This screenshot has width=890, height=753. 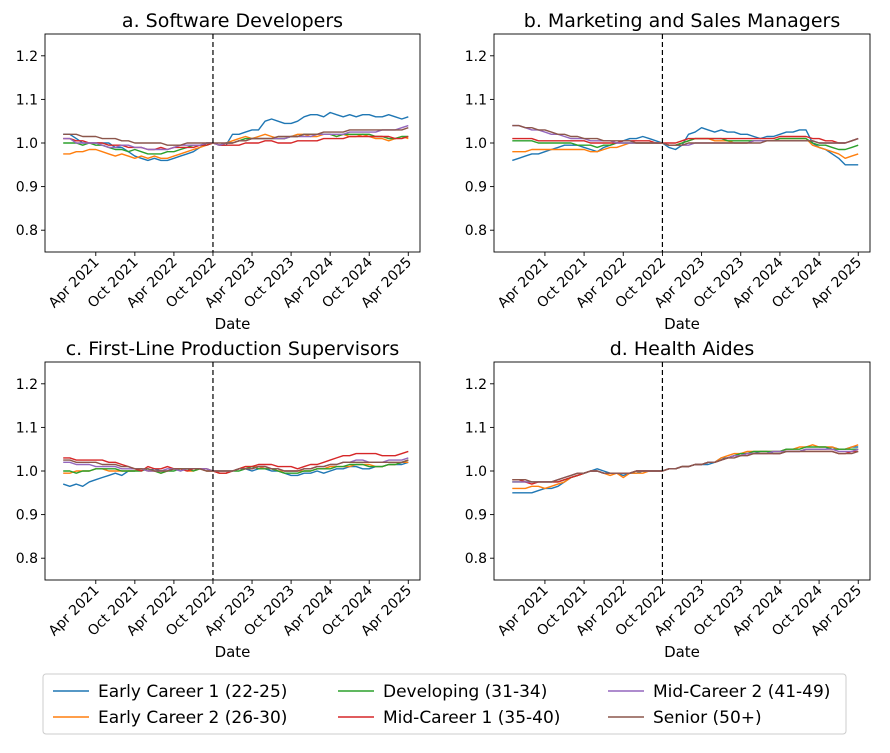 I want to click on legend-label: Mid-Career 1 (35-40), so click(x=471, y=718).